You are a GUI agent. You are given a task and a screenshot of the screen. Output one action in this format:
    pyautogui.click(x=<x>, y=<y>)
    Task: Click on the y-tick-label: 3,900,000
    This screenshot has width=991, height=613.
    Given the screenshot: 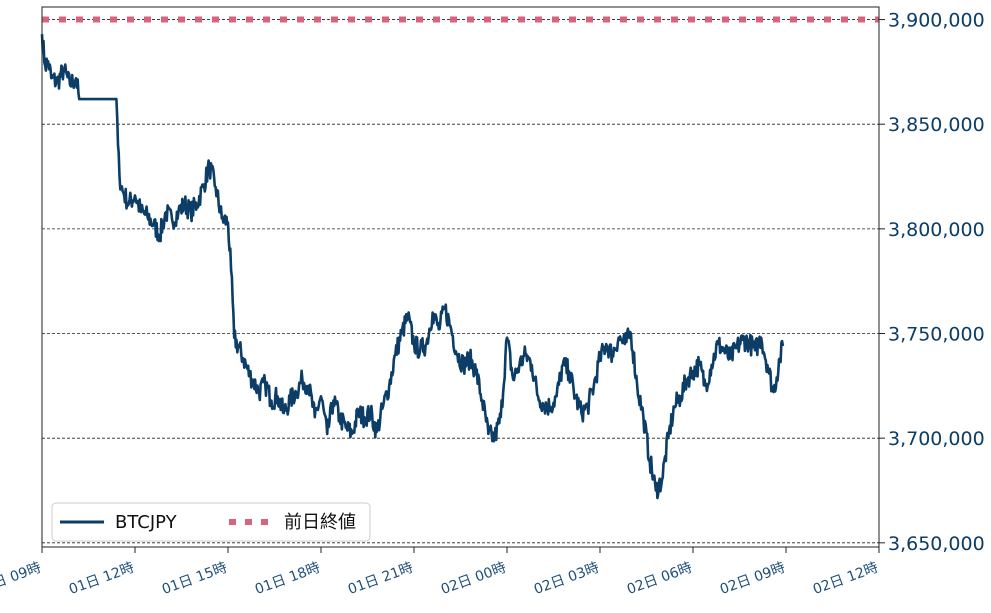 What is the action you would take?
    pyautogui.click(x=936, y=21)
    